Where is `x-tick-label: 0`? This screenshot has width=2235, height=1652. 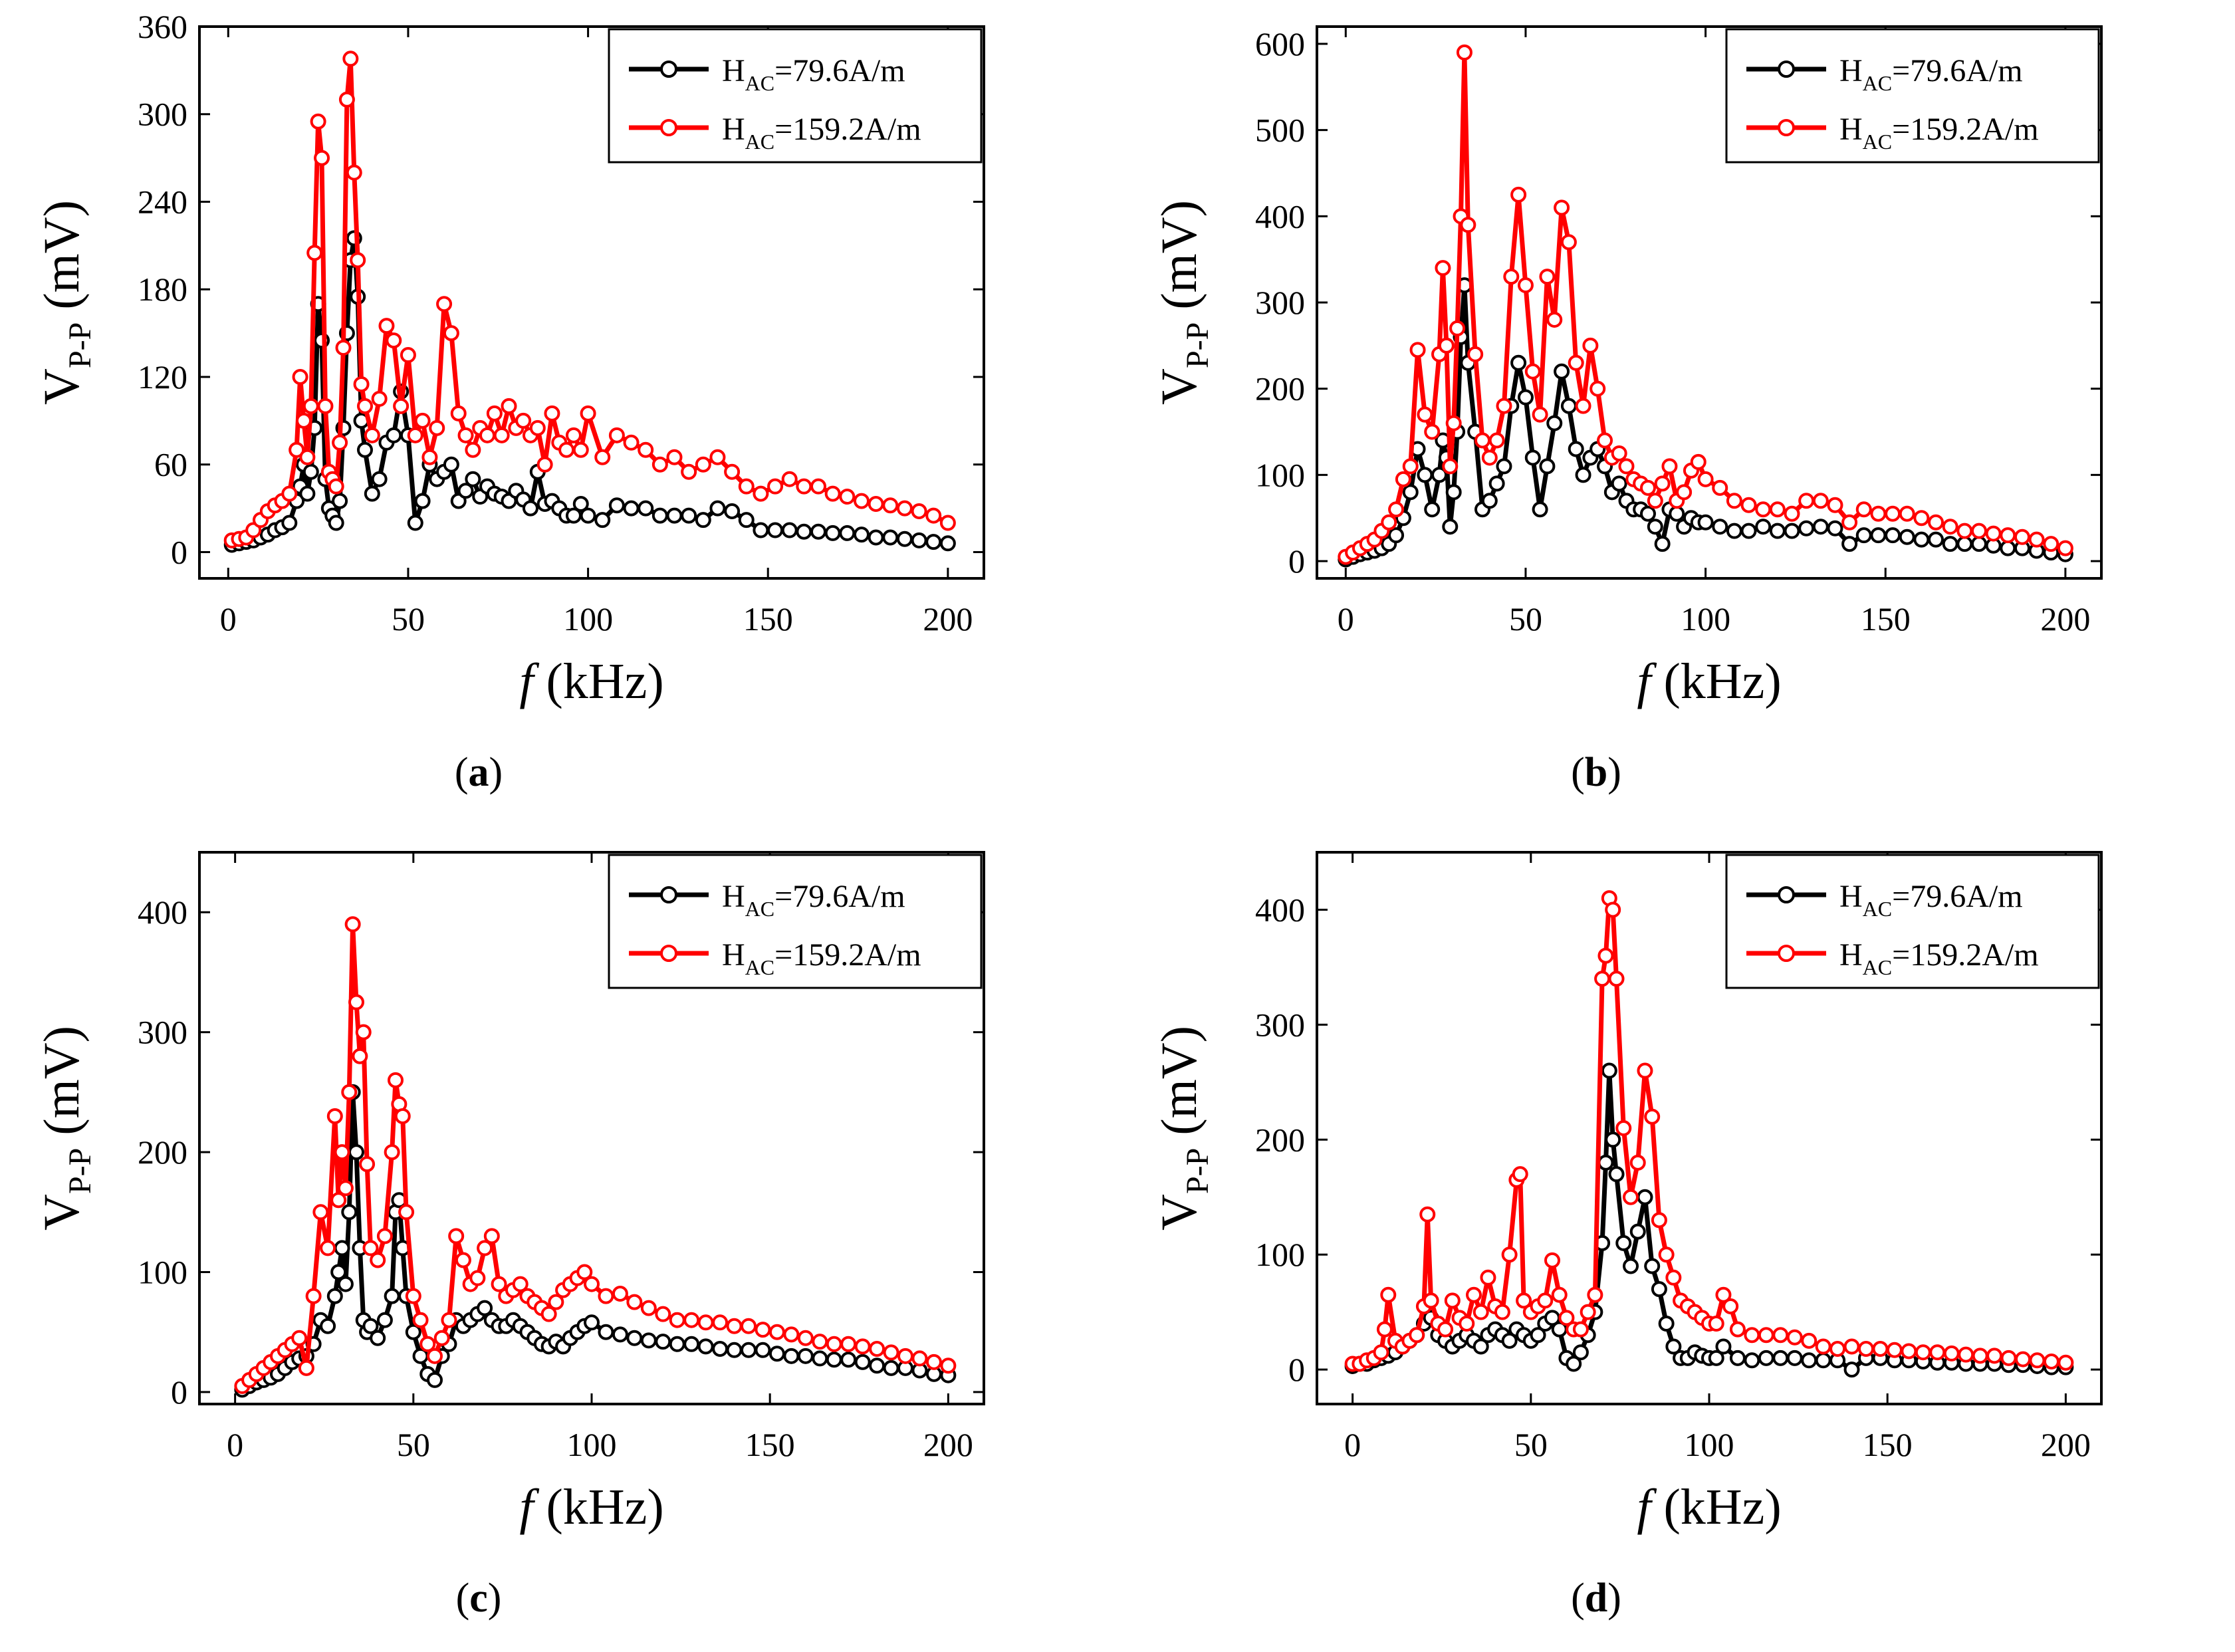
x-tick-label: 0 is located at coordinates (1353, 1444).